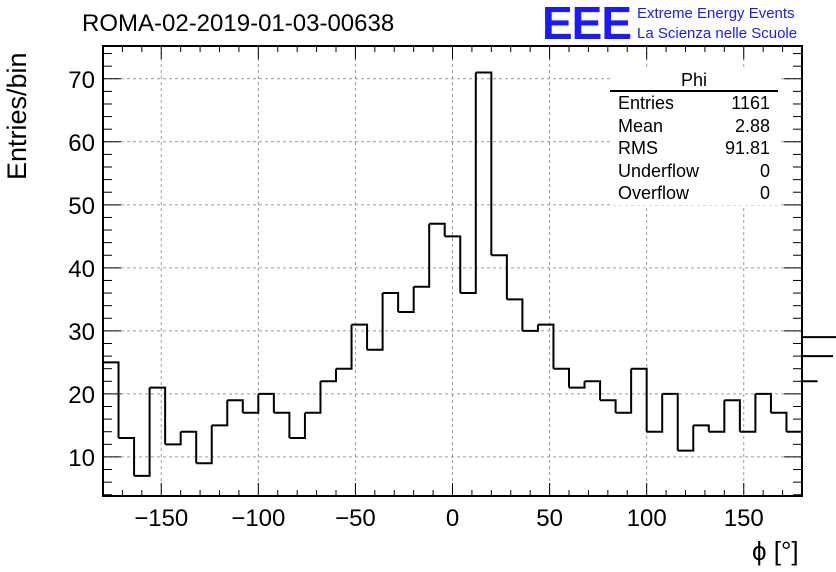  I want to click on stats-label: Overflow, so click(654, 193).